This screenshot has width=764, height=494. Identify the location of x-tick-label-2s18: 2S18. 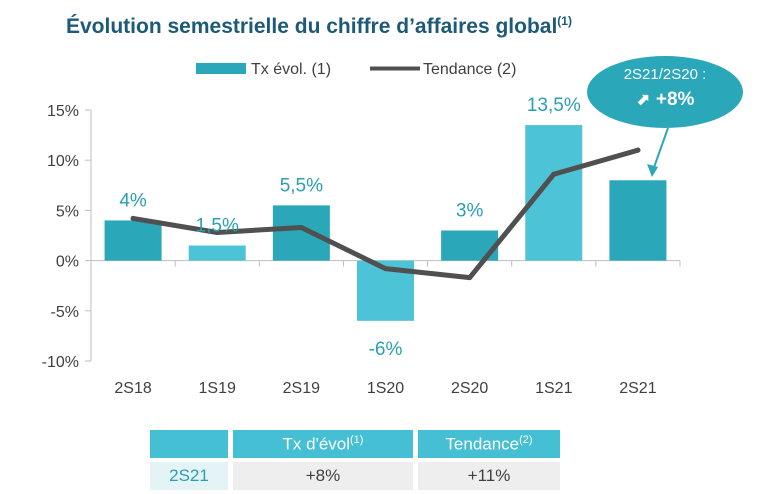
(132, 388).